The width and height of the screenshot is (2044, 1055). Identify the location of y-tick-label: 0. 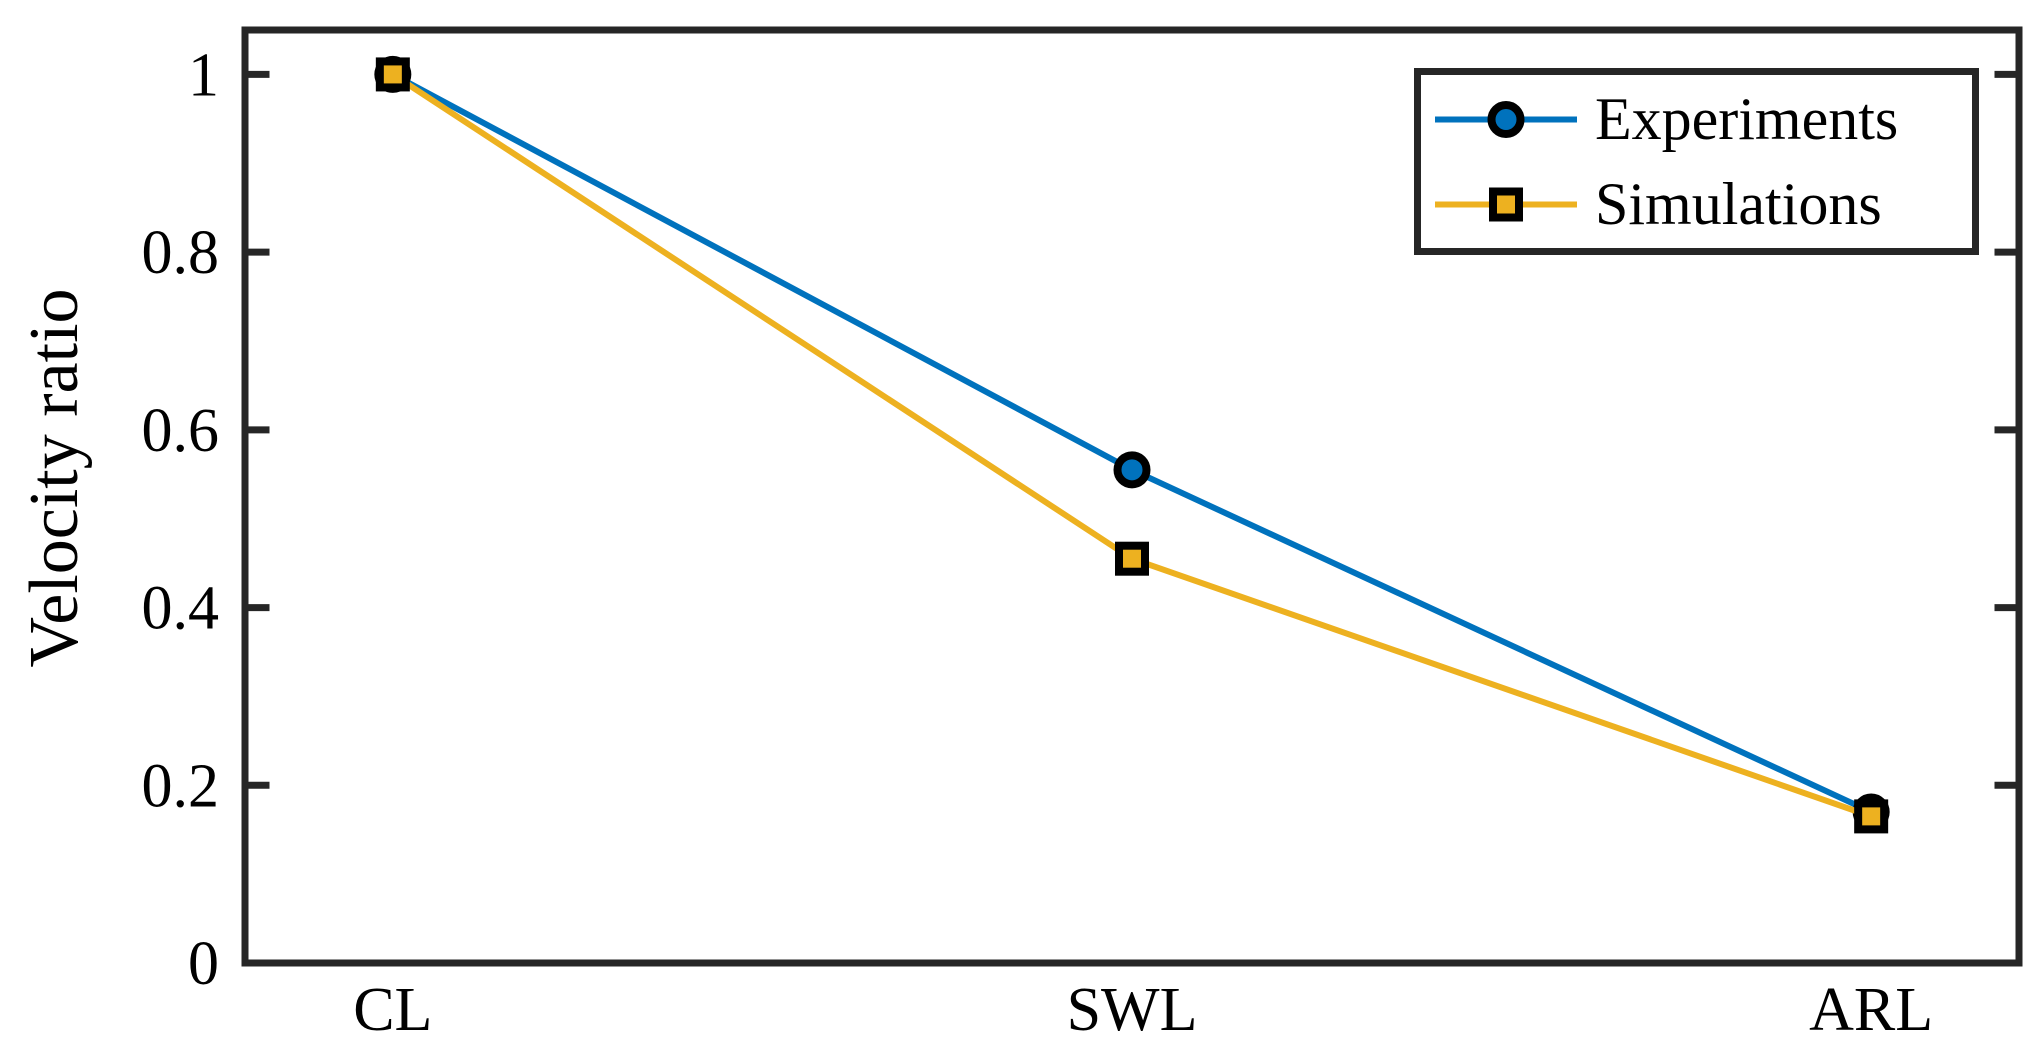
(203, 964).